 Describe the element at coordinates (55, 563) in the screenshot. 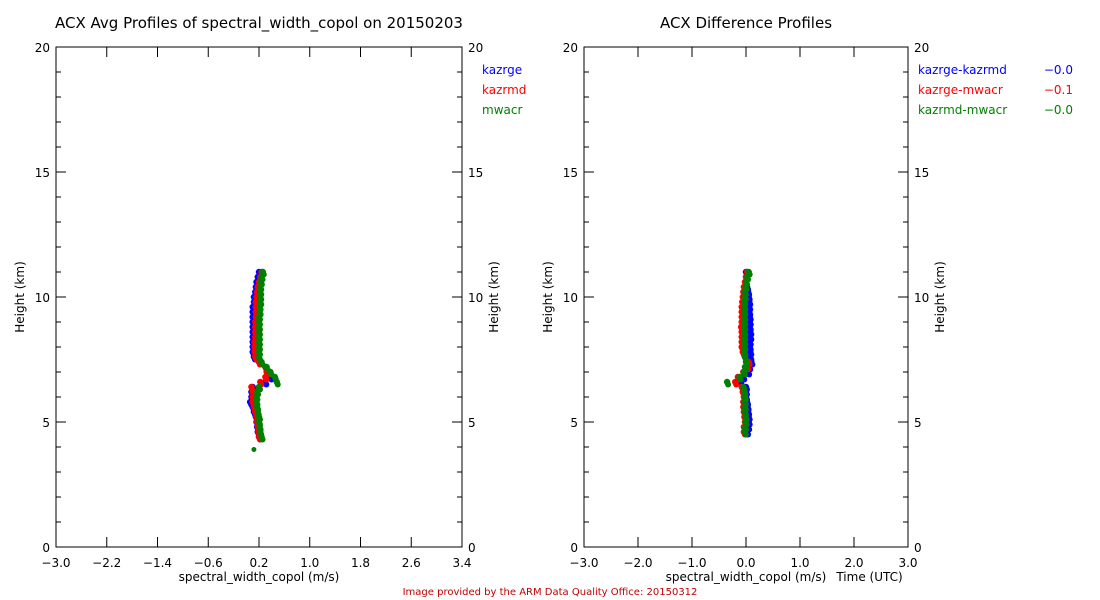

I see `x-tick-label: −3.0` at that location.